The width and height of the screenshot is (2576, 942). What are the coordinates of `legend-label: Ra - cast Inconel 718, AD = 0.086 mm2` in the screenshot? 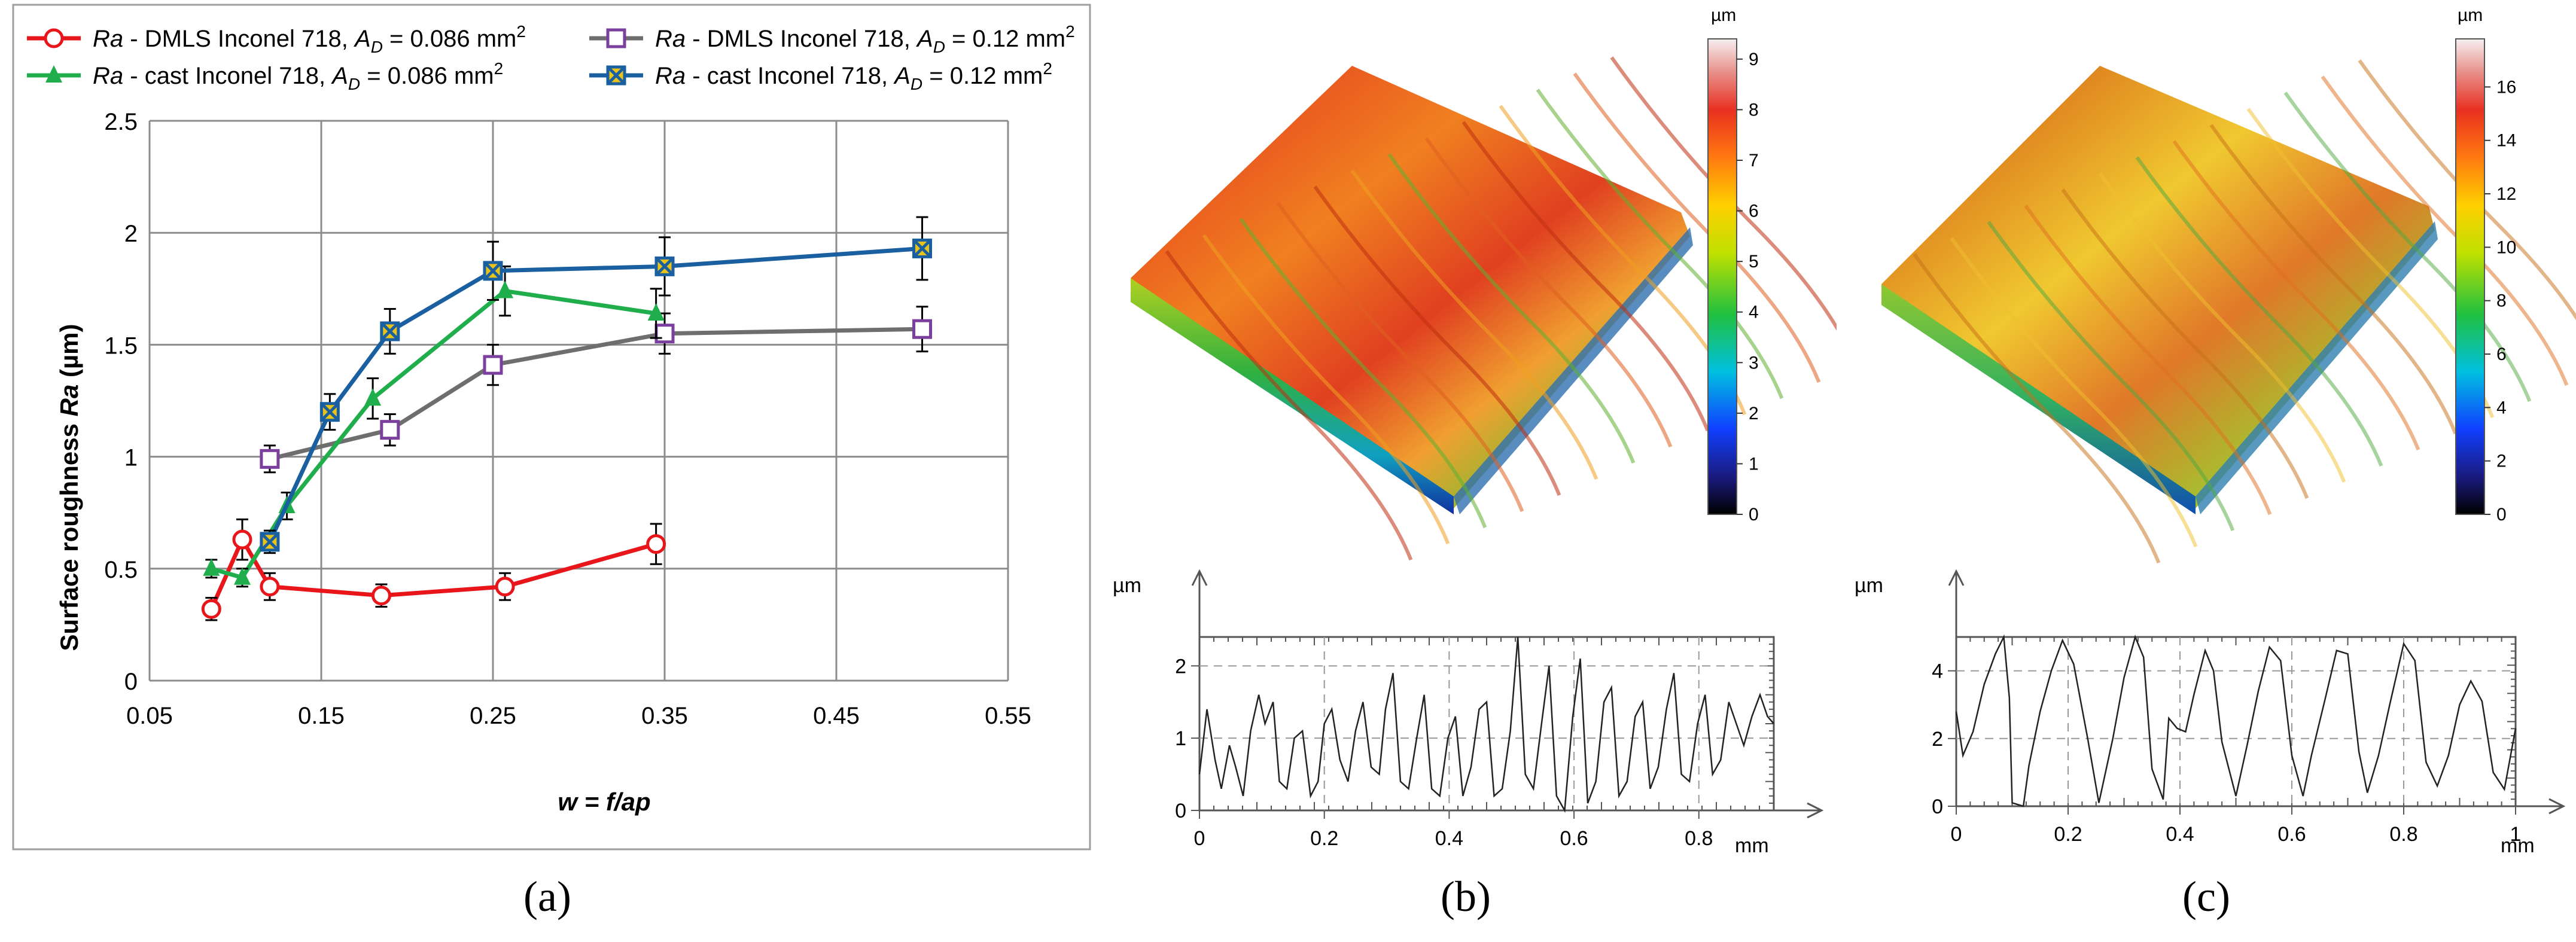 It's located at (298, 76).